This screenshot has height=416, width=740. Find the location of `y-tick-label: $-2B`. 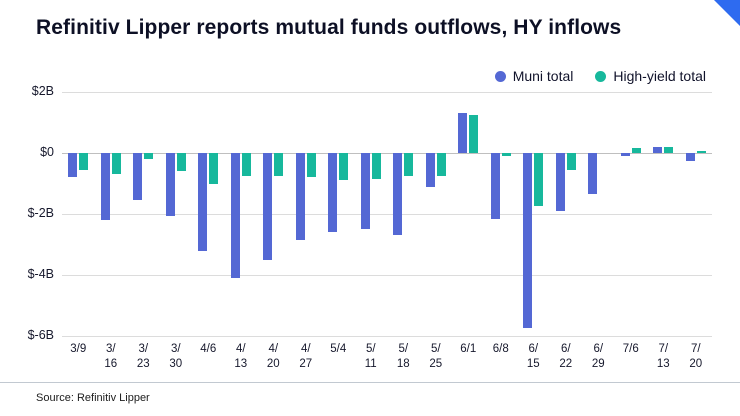

y-tick-label: $-2B is located at coordinates (40, 213).